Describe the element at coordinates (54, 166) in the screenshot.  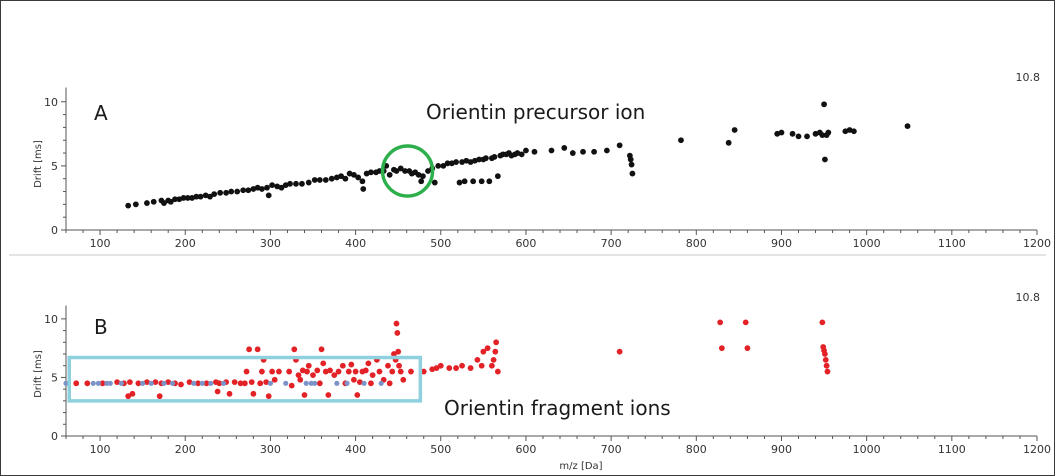
I see `y-tick-label: 5` at that location.